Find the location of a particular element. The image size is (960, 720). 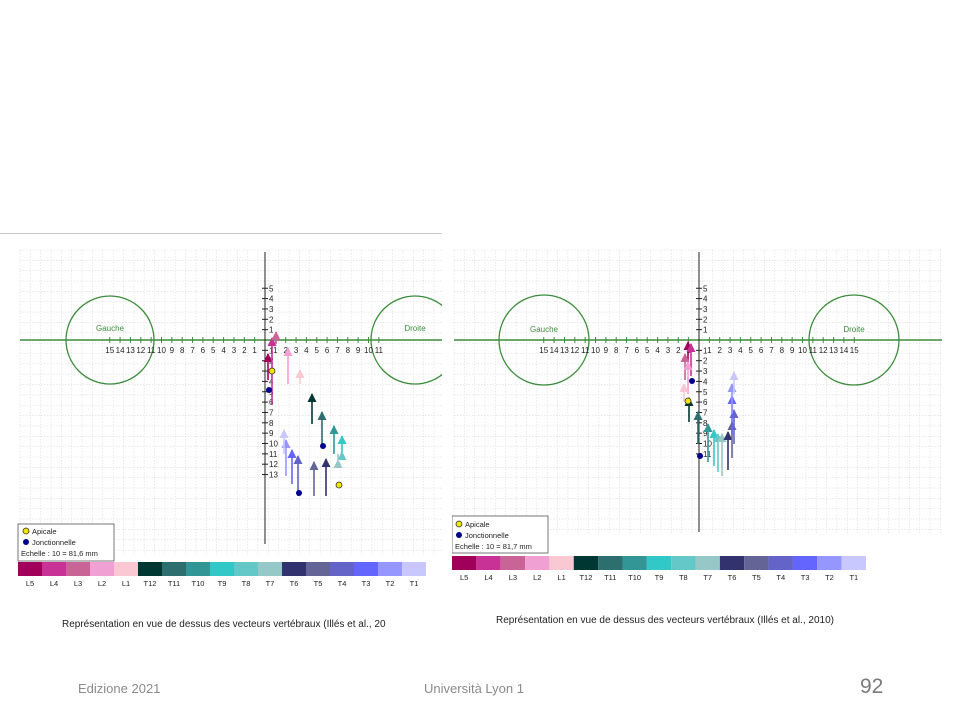

color-bar-label: T5 is located at coordinates (756, 577).